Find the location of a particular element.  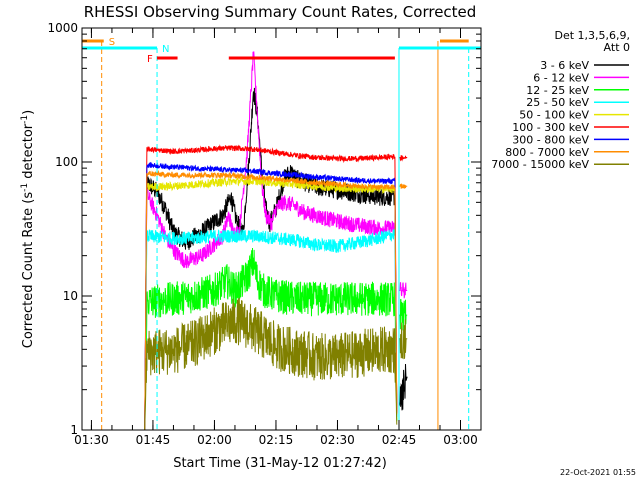

flag-label: F is located at coordinates (150, 59).